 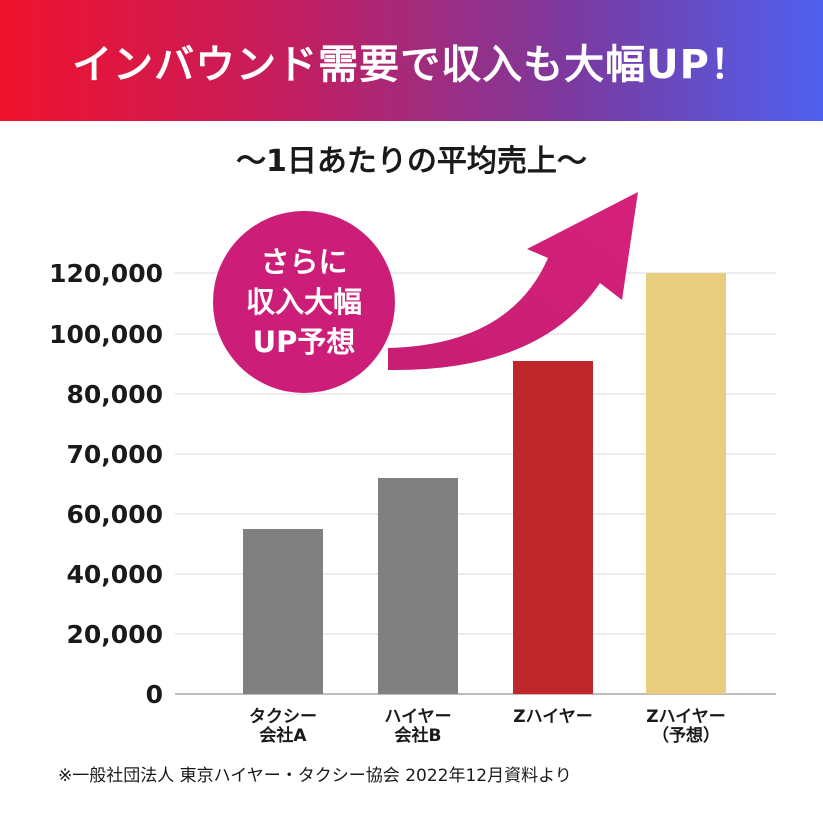 I want to click on y-tick-label: 20,000, so click(x=115, y=634).